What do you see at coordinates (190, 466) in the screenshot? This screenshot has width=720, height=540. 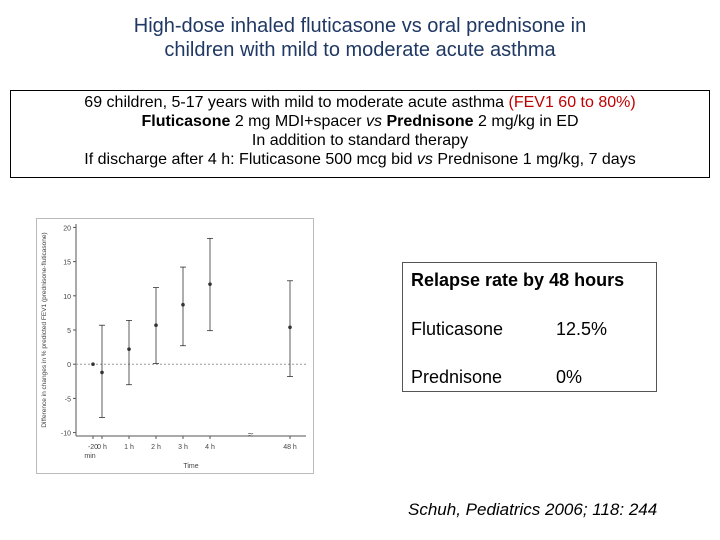 I see `x-axis-label: Time` at bounding box center [190, 466].